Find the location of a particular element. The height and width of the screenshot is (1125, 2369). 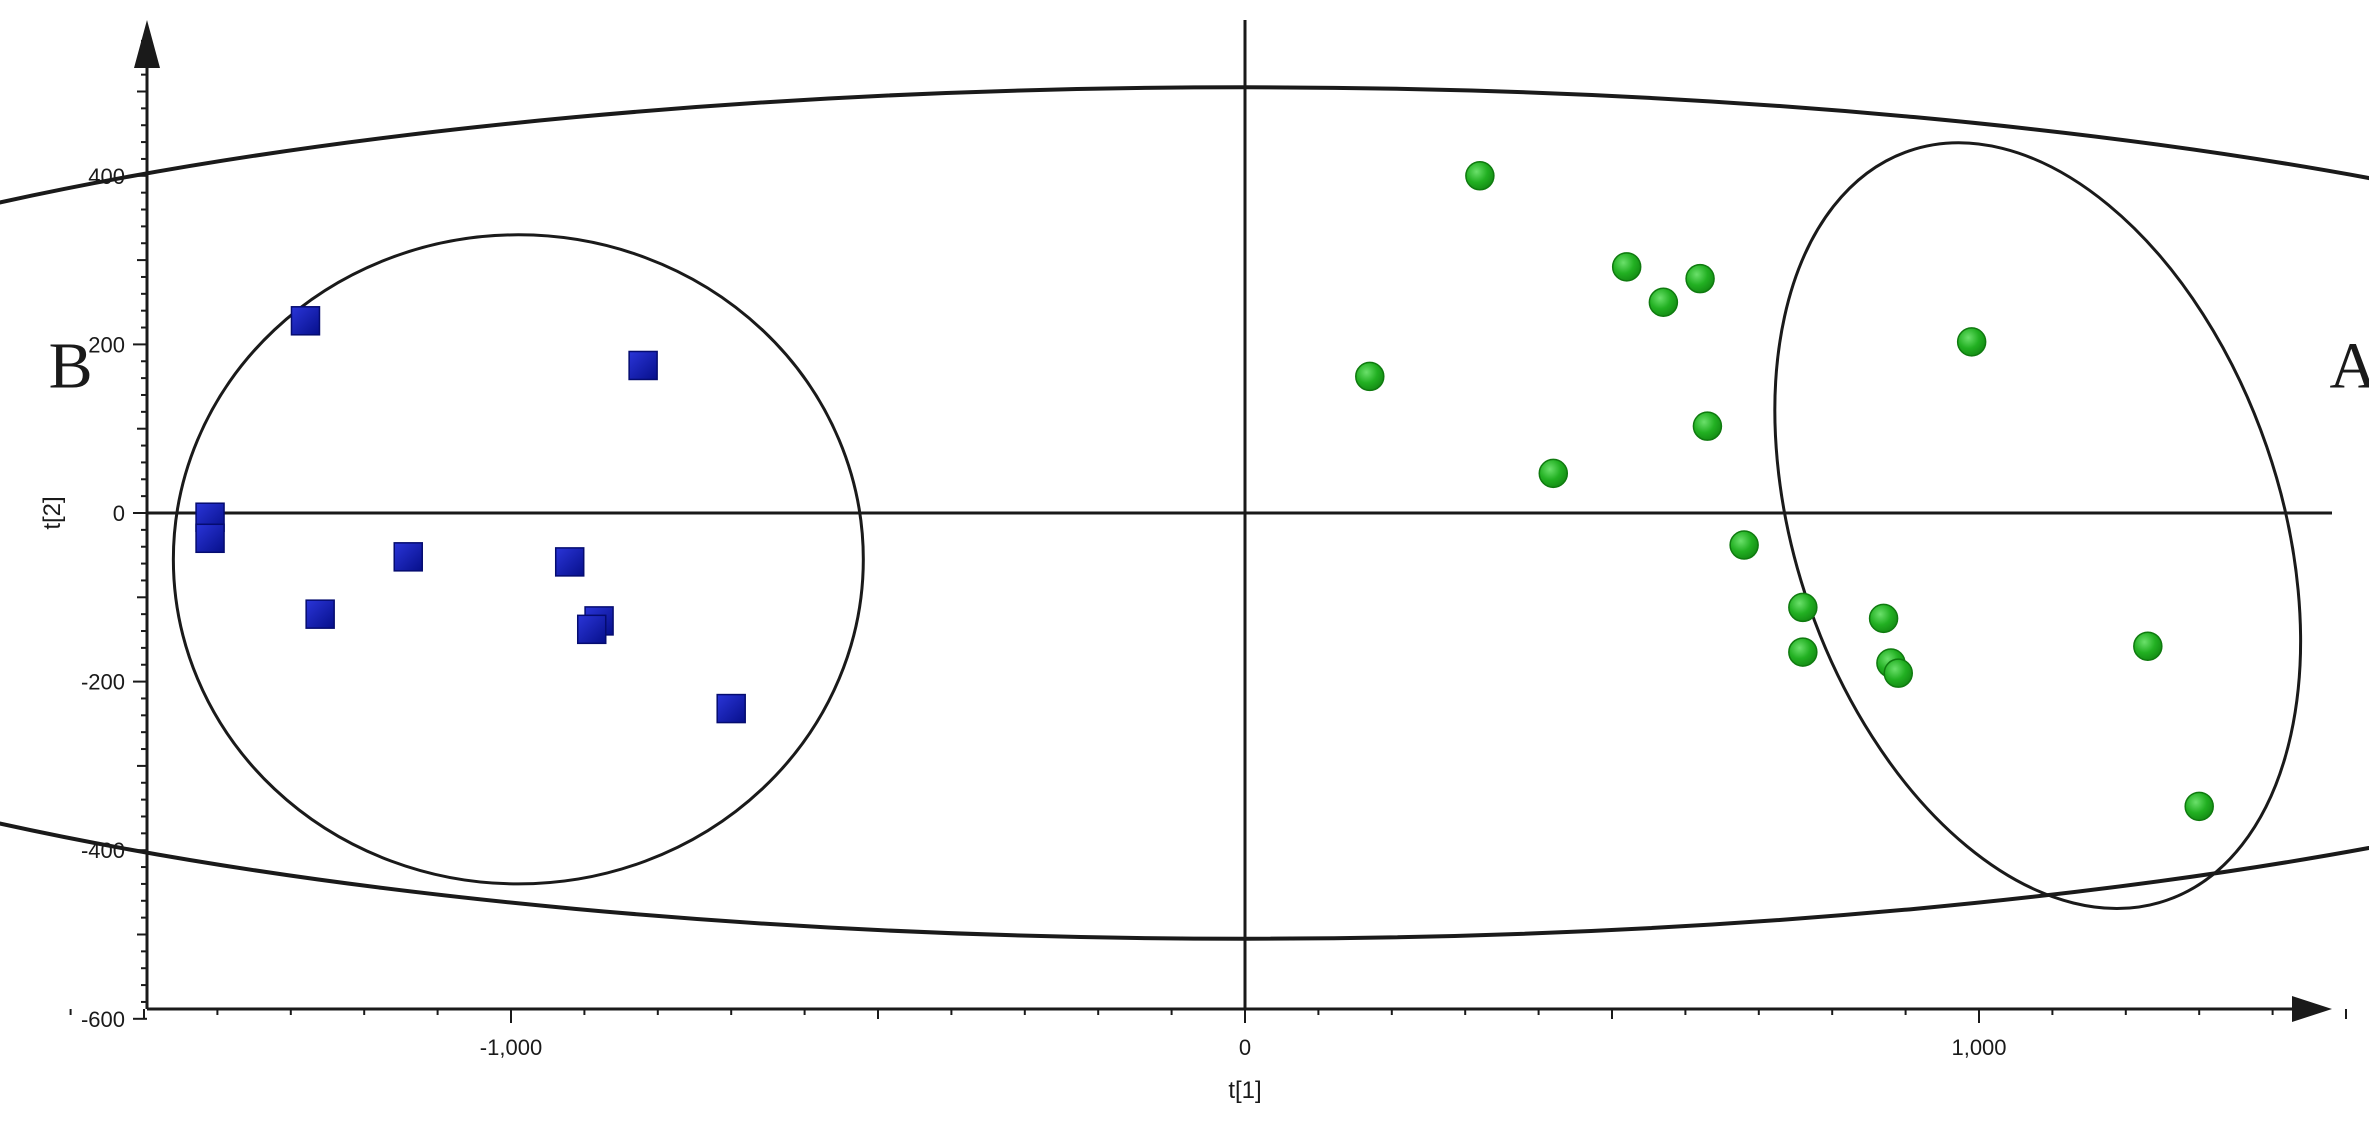

group-label-a: A is located at coordinates (2349, 365).